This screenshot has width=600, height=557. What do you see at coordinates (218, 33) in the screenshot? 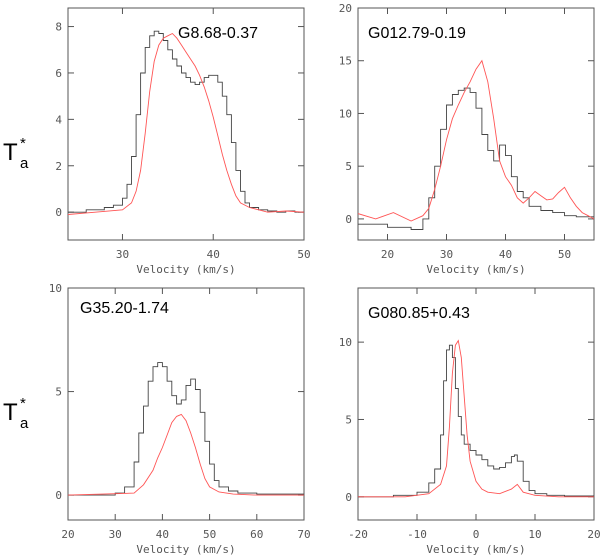
I see `plot-title: G8.68-0.37` at bounding box center [218, 33].